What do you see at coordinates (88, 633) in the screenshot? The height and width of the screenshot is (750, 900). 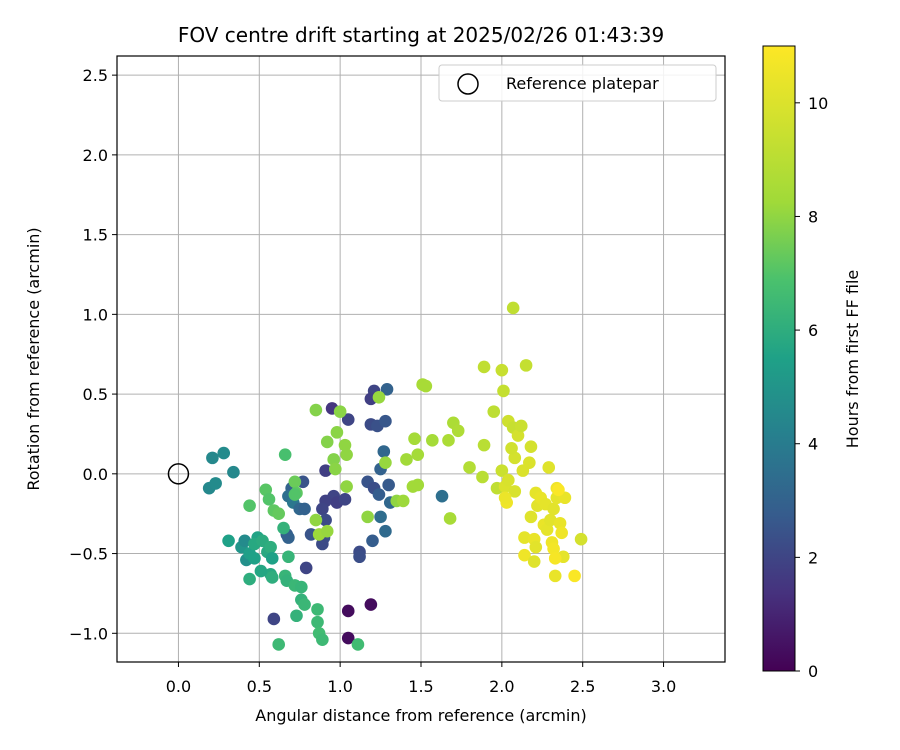 I see `y-tick-label: −1.0` at bounding box center [88, 633].